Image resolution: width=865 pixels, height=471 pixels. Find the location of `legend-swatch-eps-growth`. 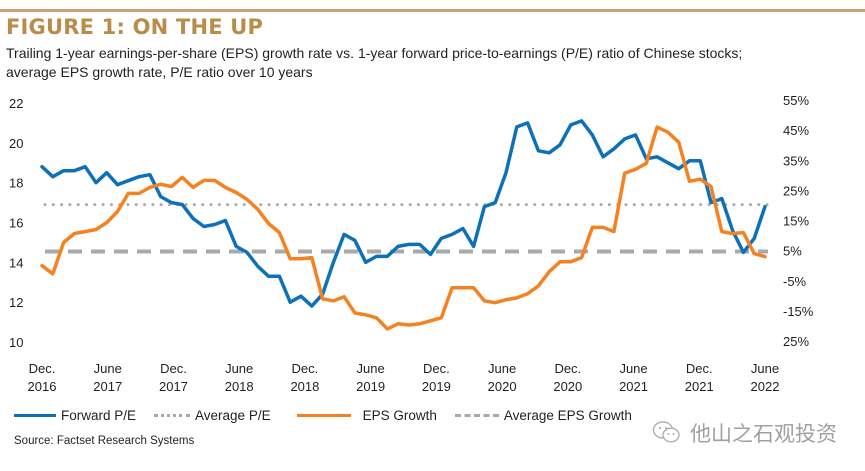

legend-swatch-eps-growth is located at coordinates (323, 415).